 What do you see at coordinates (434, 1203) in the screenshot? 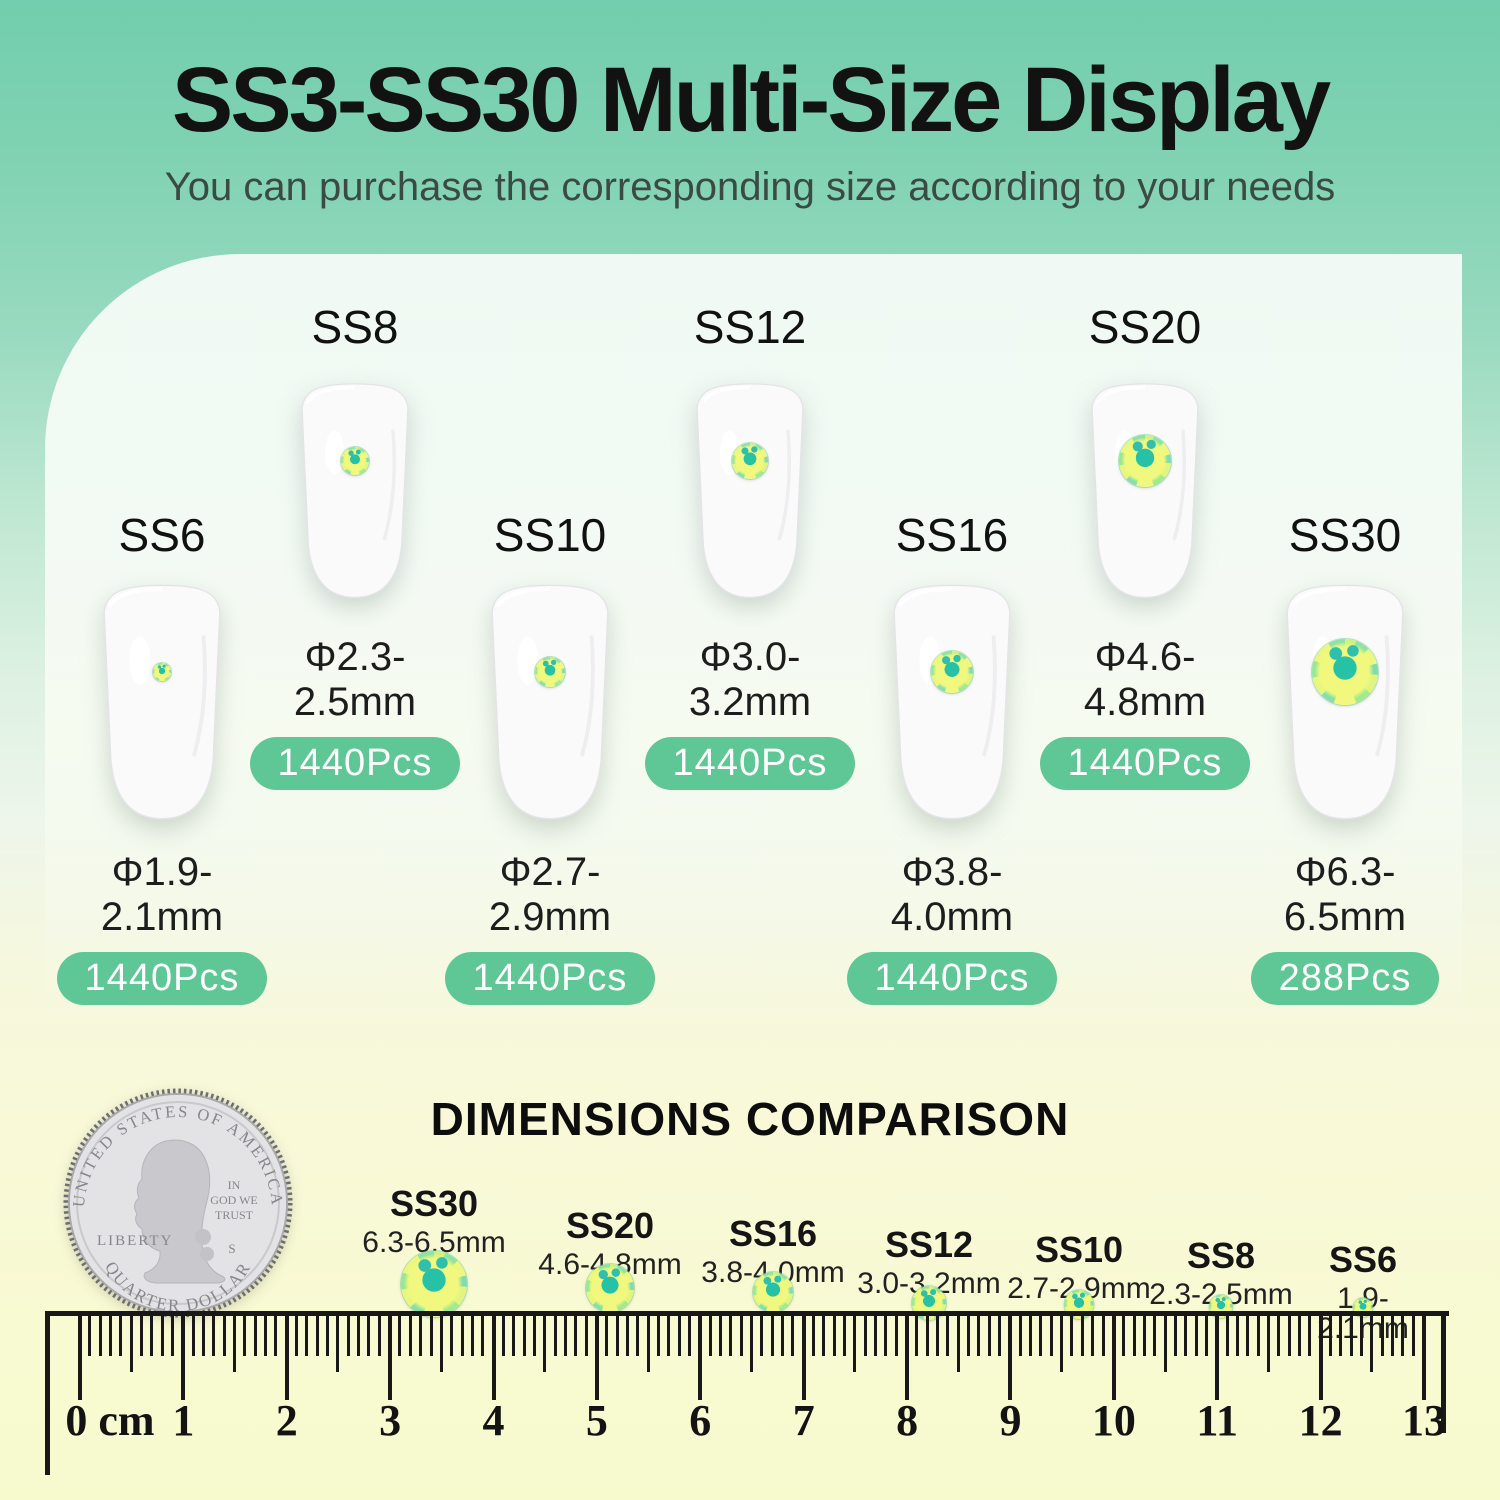
I see `compare-label: SS30` at bounding box center [434, 1203].